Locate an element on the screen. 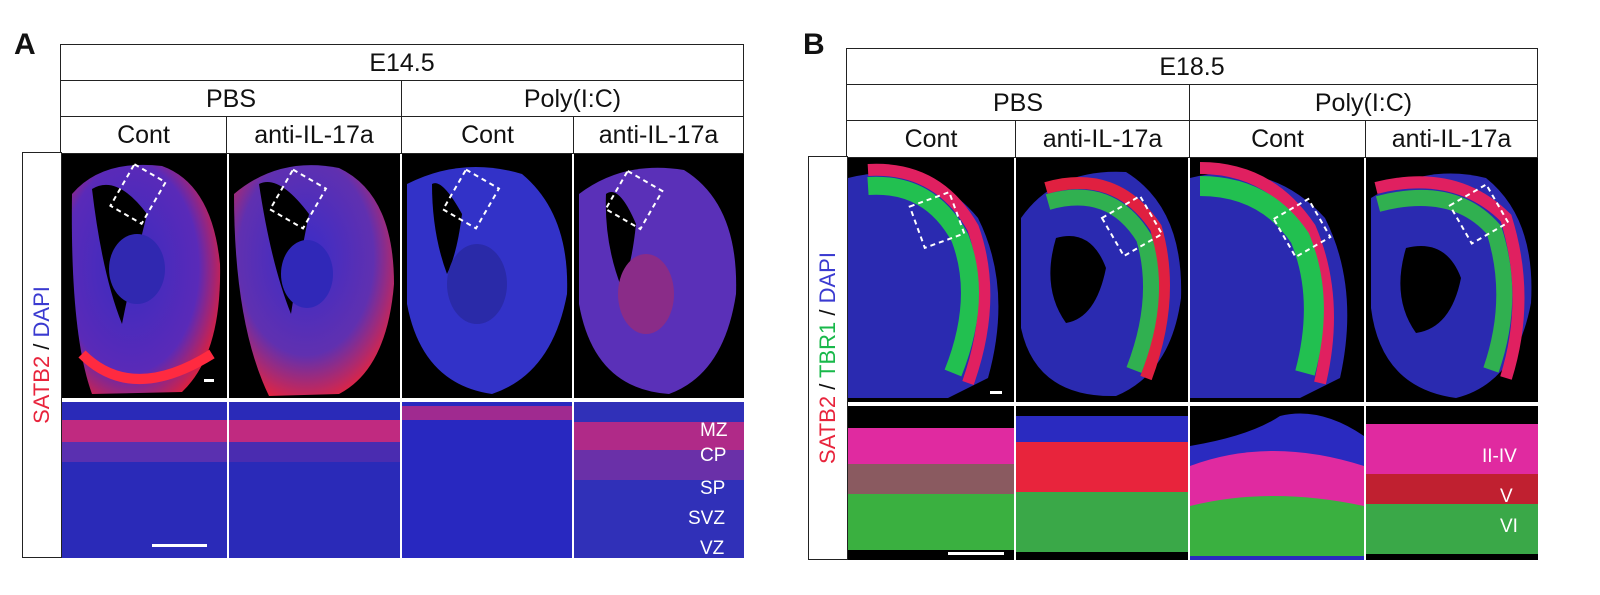 This screenshot has height=595, width=1600. panel-a-cond-poly-anti: anti-IL-17a is located at coordinates (659, 135).